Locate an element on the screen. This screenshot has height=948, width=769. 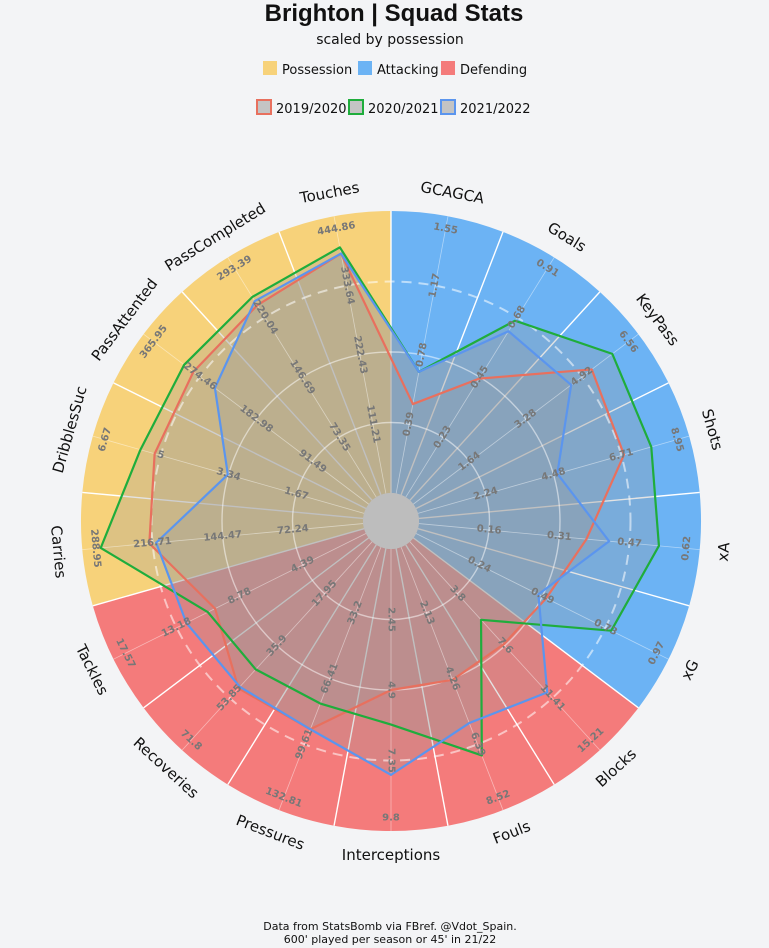
tick-label: 0.78 is located at coordinates (421, 355).